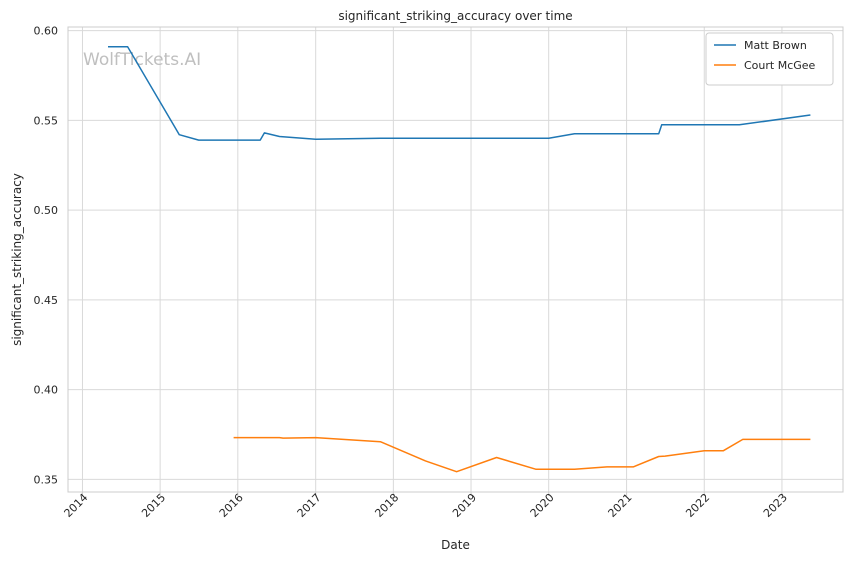 This screenshot has width=852, height=561. What do you see at coordinates (46, 210) in the screenshot?
I see `y-tick-label: 0.50` at bounding box center [46, 210].